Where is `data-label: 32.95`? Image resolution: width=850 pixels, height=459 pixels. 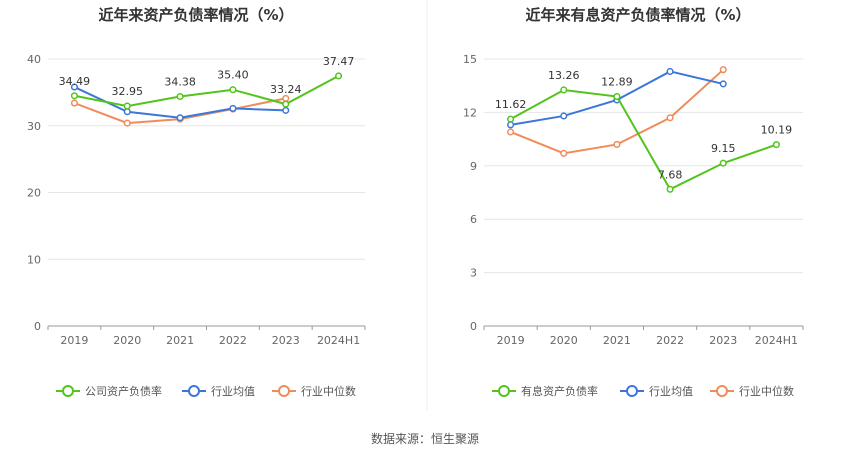 data-label: 32.95 is located at coordinates (128, 91).